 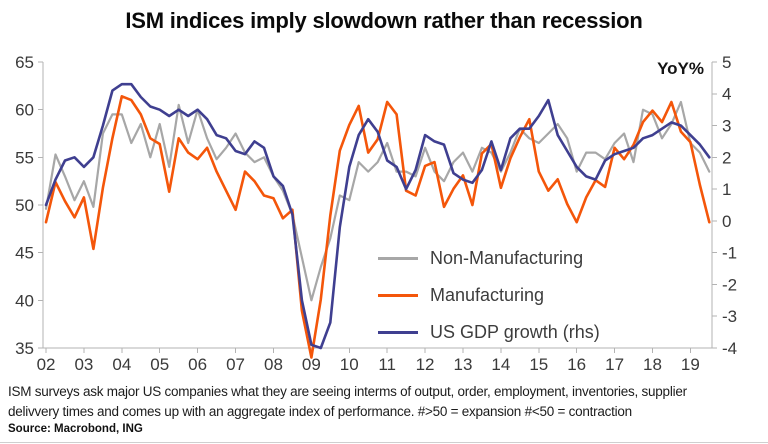 What do you see at coordinates (507, 258) in the screenshot?
I see `legend-label-non-manufacturing: Non-Manufacturing` at bounding box center [507, 258].